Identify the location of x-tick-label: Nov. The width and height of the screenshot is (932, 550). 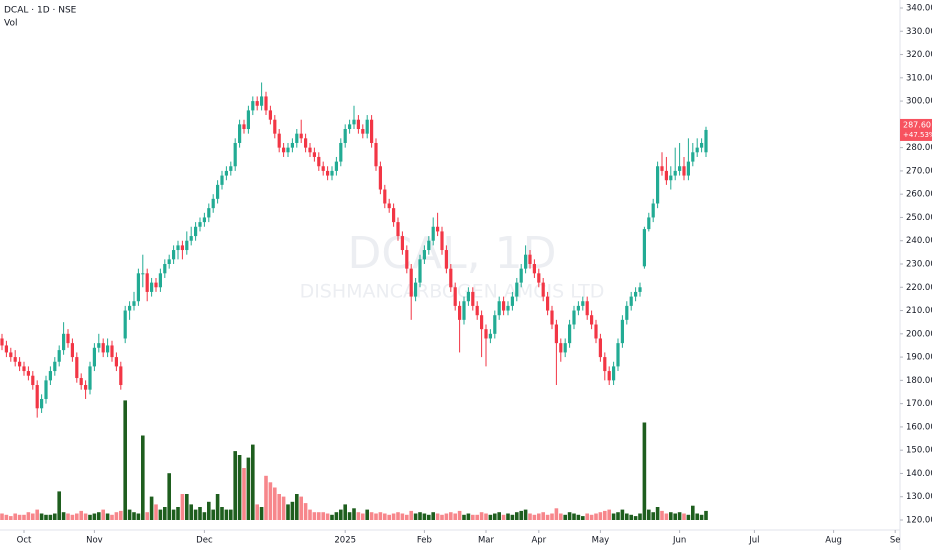
(94, 541).